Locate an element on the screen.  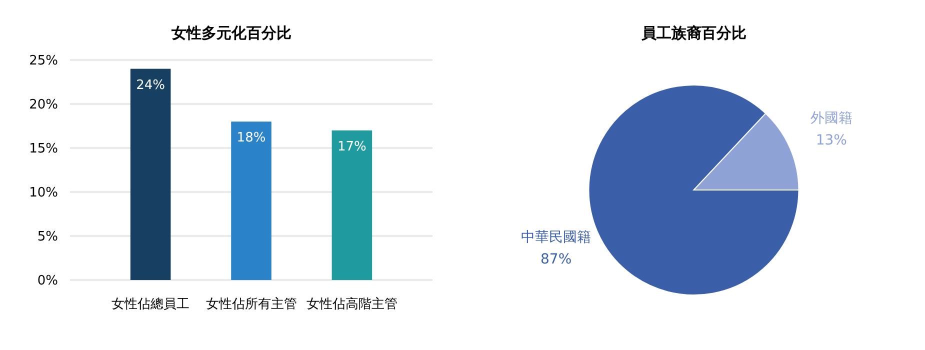
data-label: 13% is located at coordinates (831, 140).